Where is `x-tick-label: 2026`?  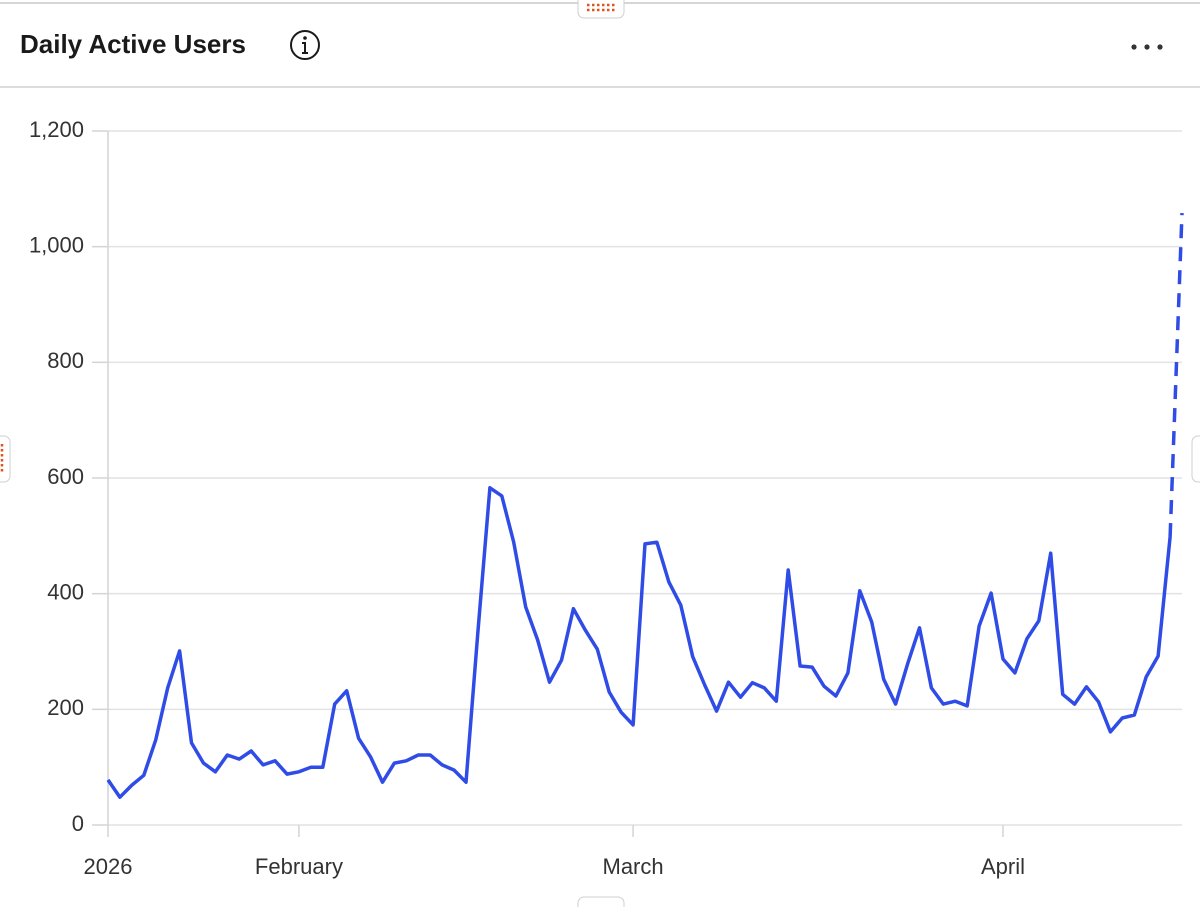
x-tick-label: 2026 is located at coordinates (108, 866).